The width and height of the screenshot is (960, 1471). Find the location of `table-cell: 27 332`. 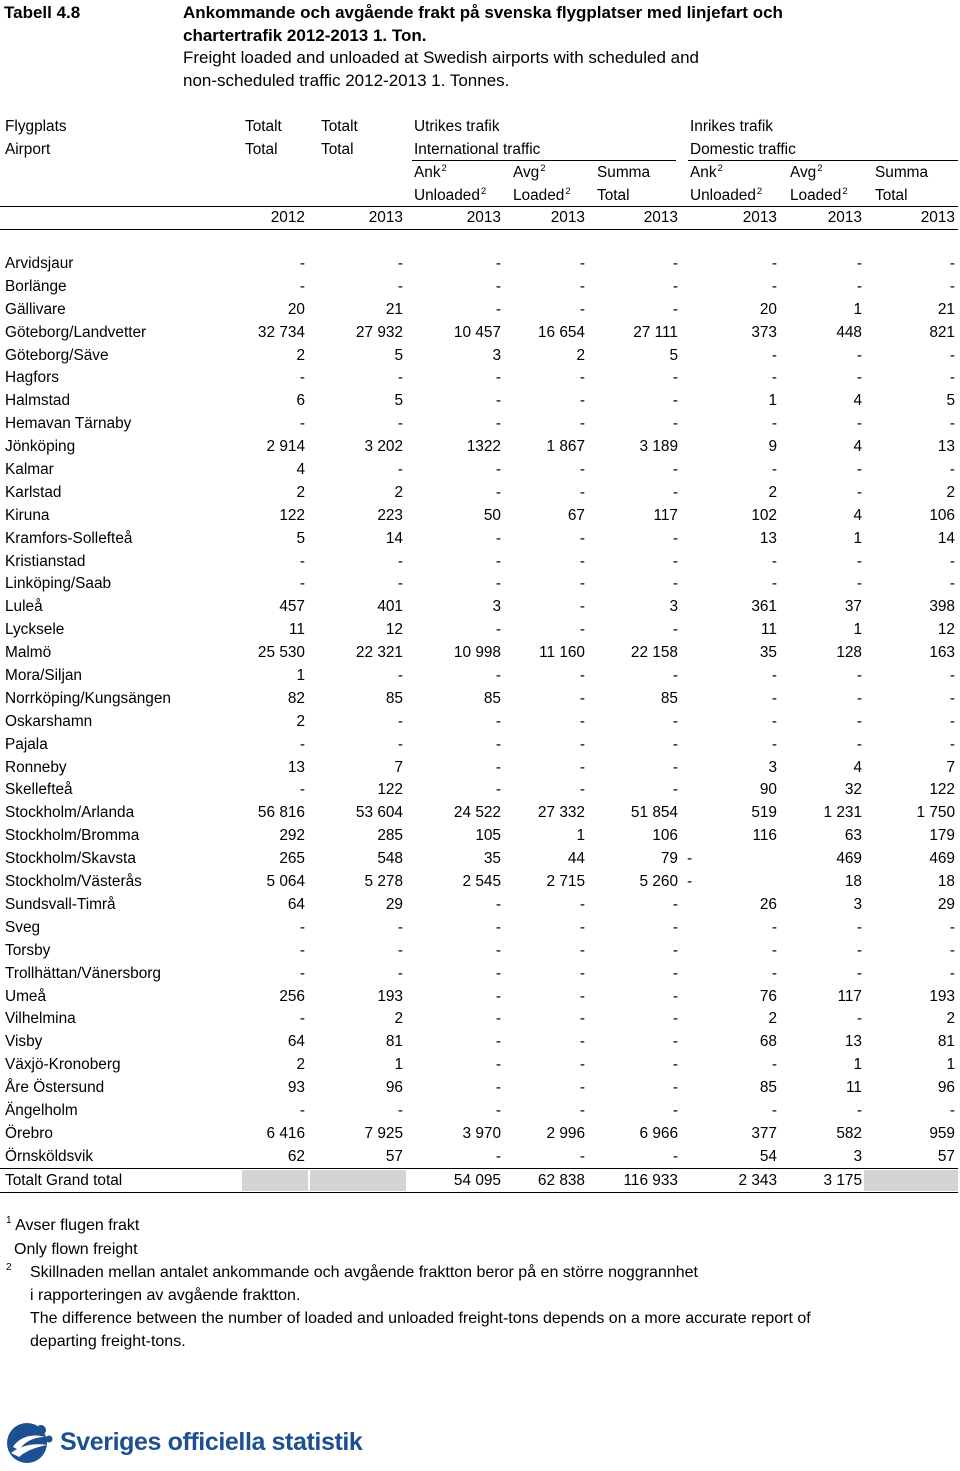

table-cell: 27 332 is located at coordinates (561, 813).